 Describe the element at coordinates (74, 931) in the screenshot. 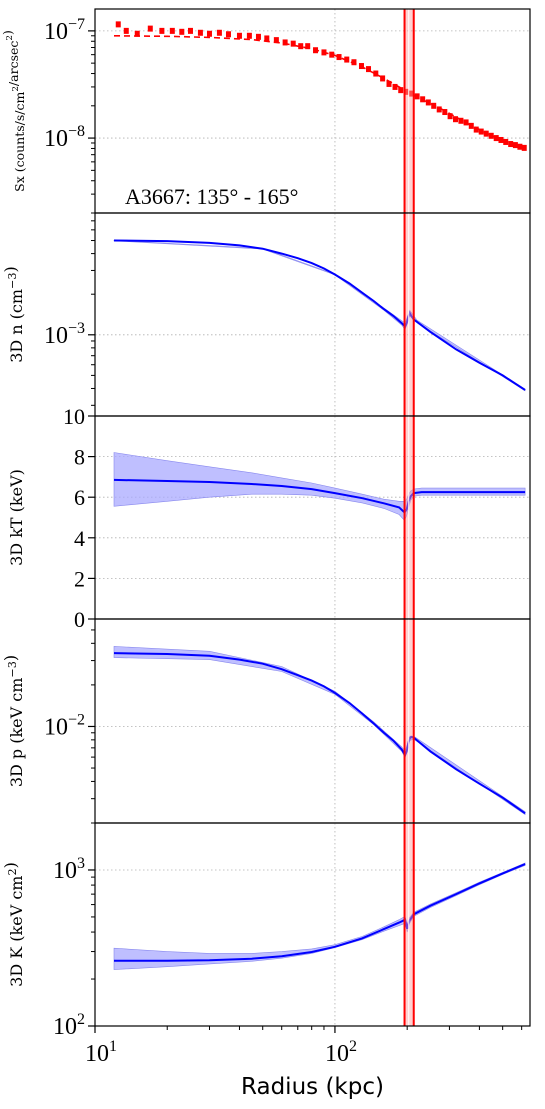

I see `panel-K-yticks: 10² 10³` at that location.